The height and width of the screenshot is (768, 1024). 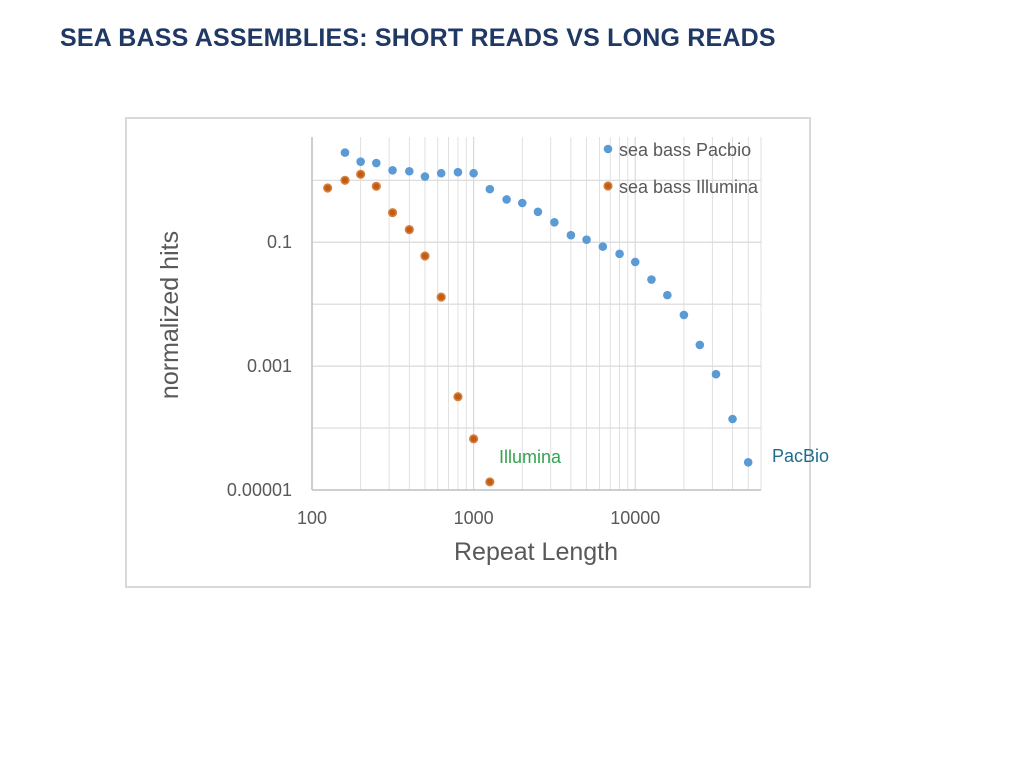 What do you see at coordinates (170, 315) in the screenshot?
I see `y-axis-title: normalized hits` at bounding box center [170, 315].